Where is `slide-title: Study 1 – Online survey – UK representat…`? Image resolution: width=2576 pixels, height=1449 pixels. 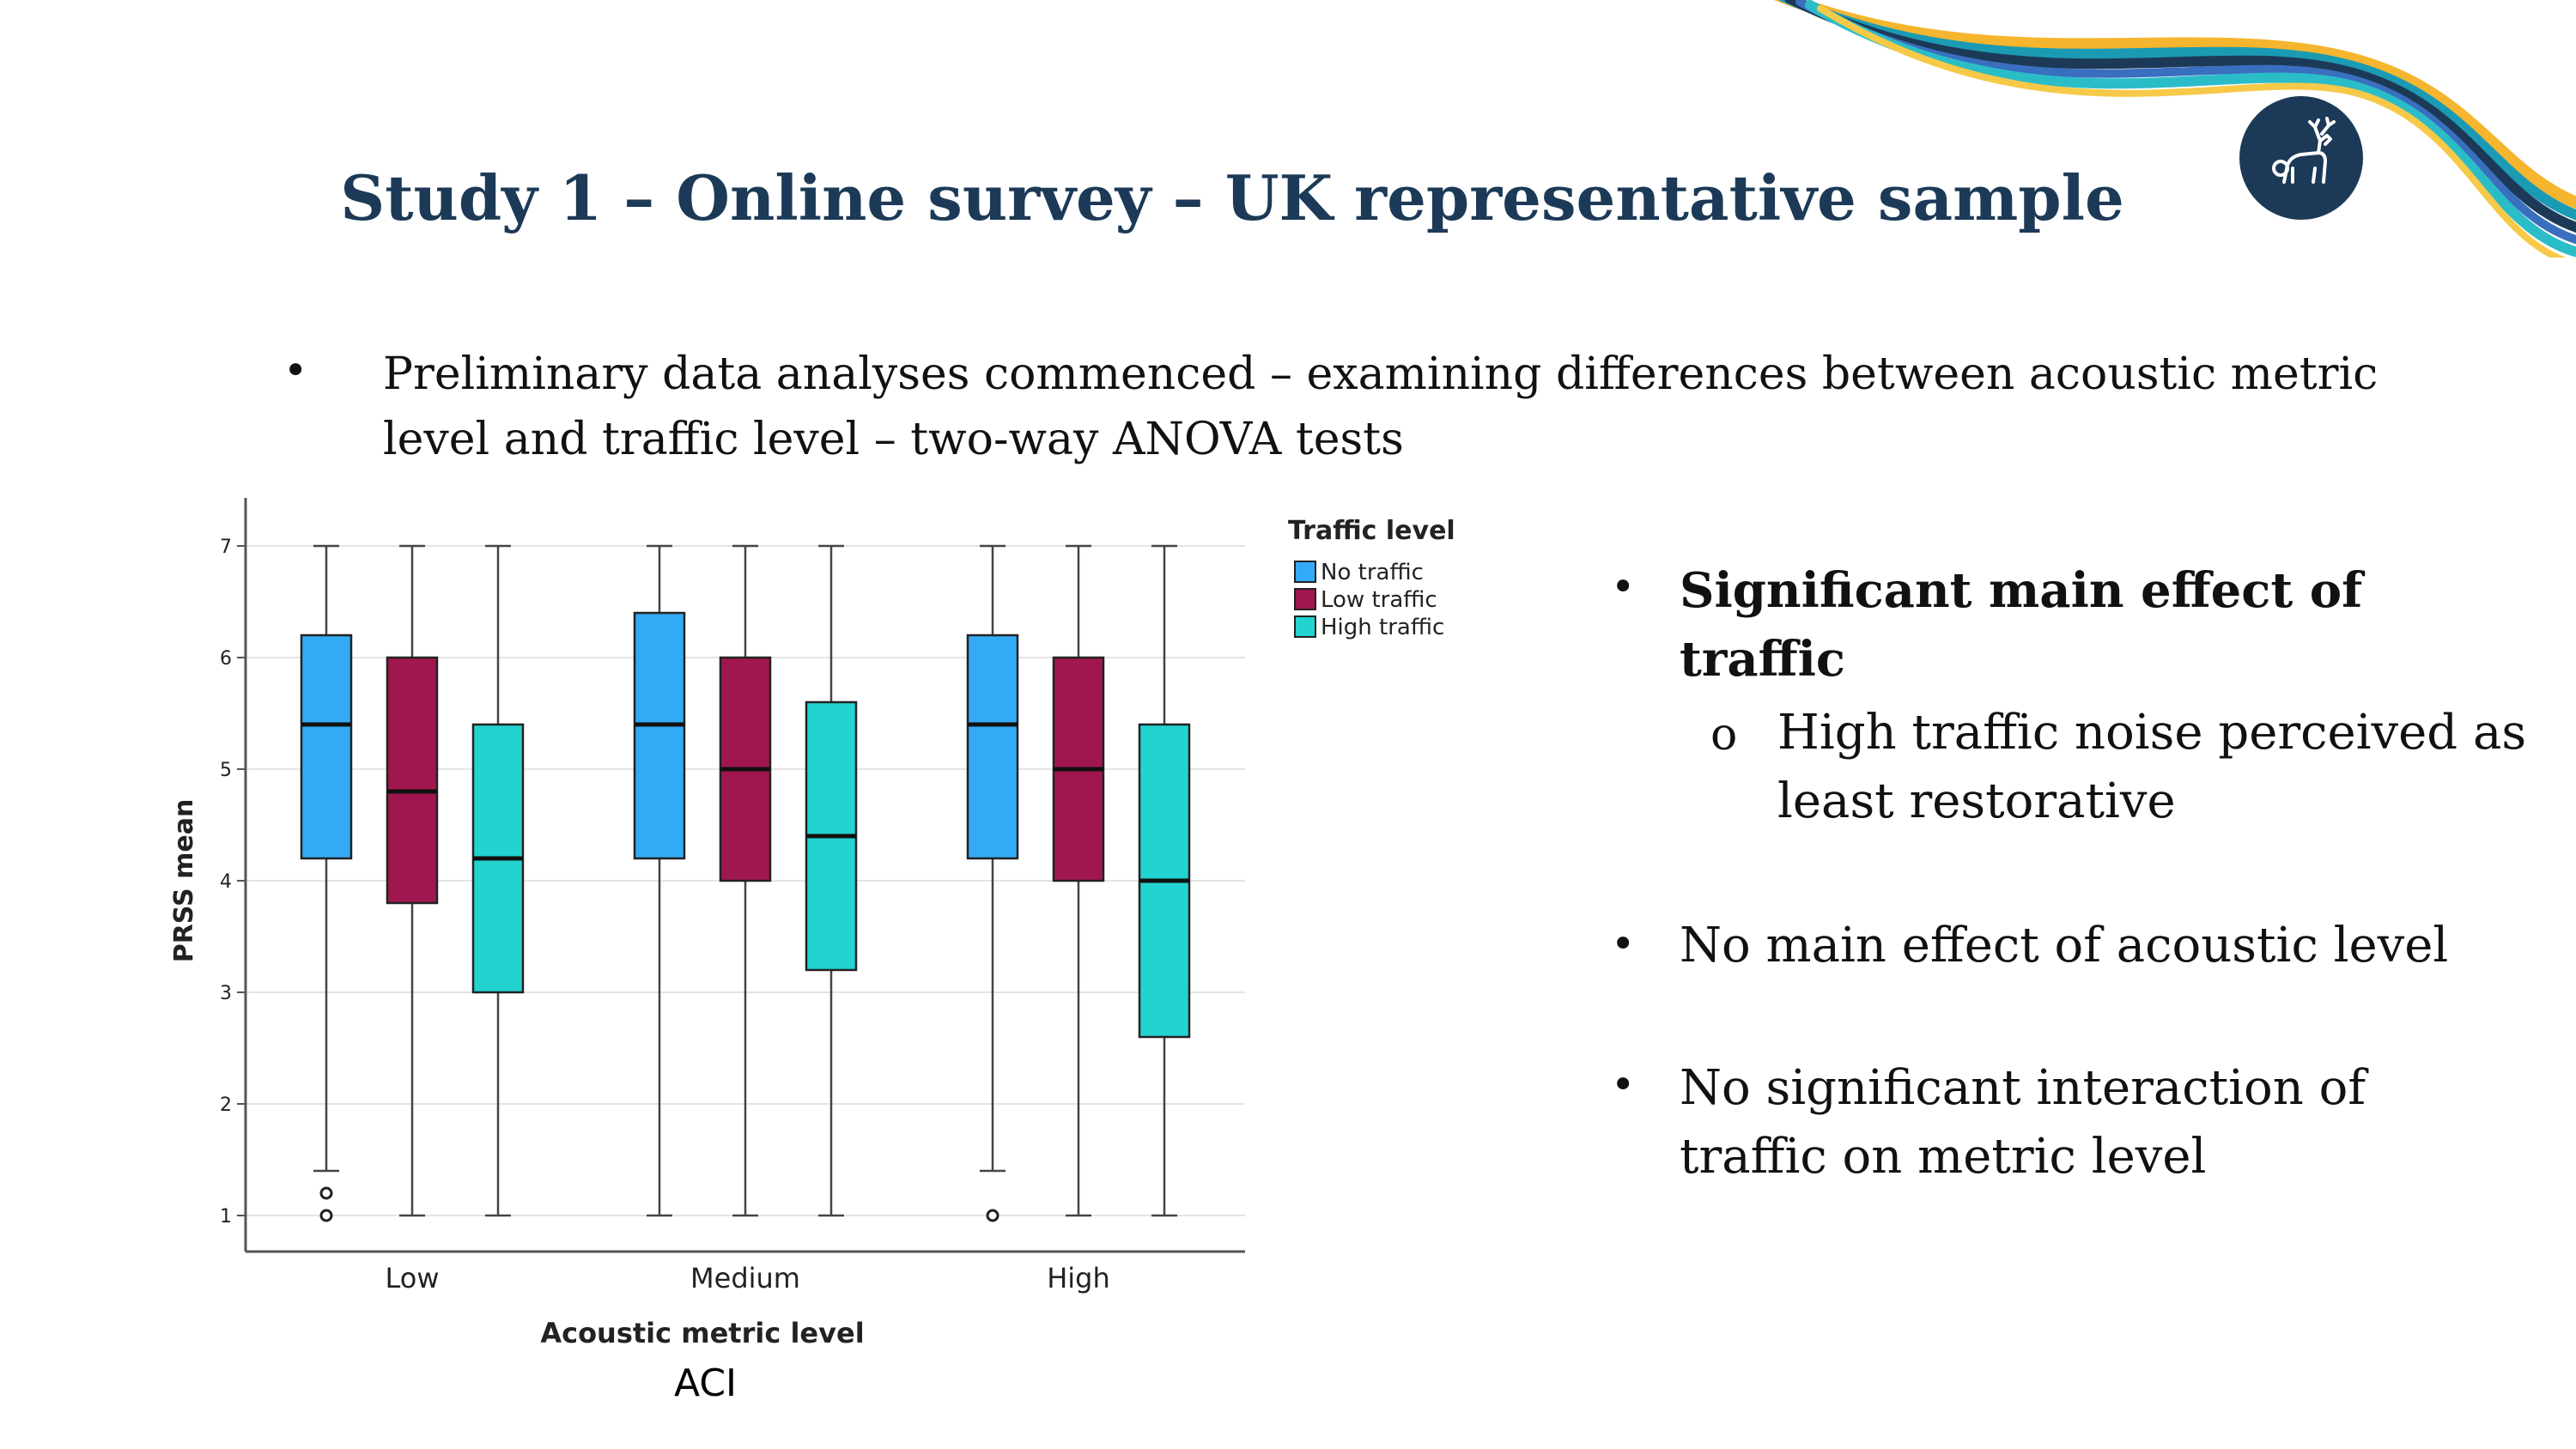
slide-title: Study 1 – Online survey – UK representat… is located at coordinates (1232, 197).